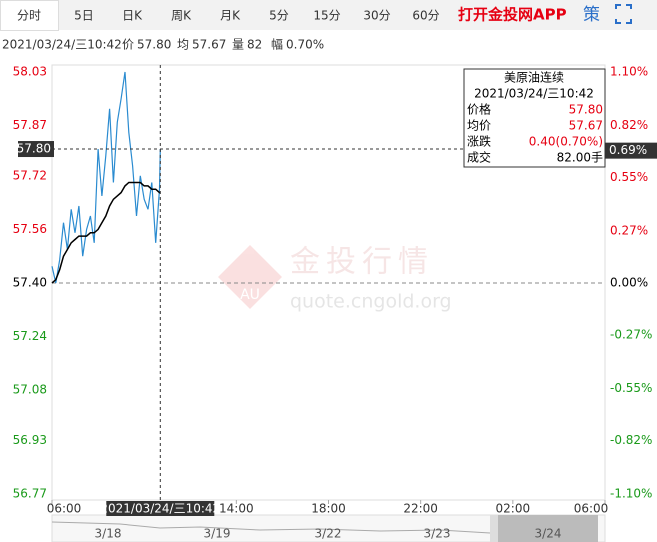 This screenshot has width=657, height=542. I want to click on y-tick-label: 57.56, so click(30, 229).